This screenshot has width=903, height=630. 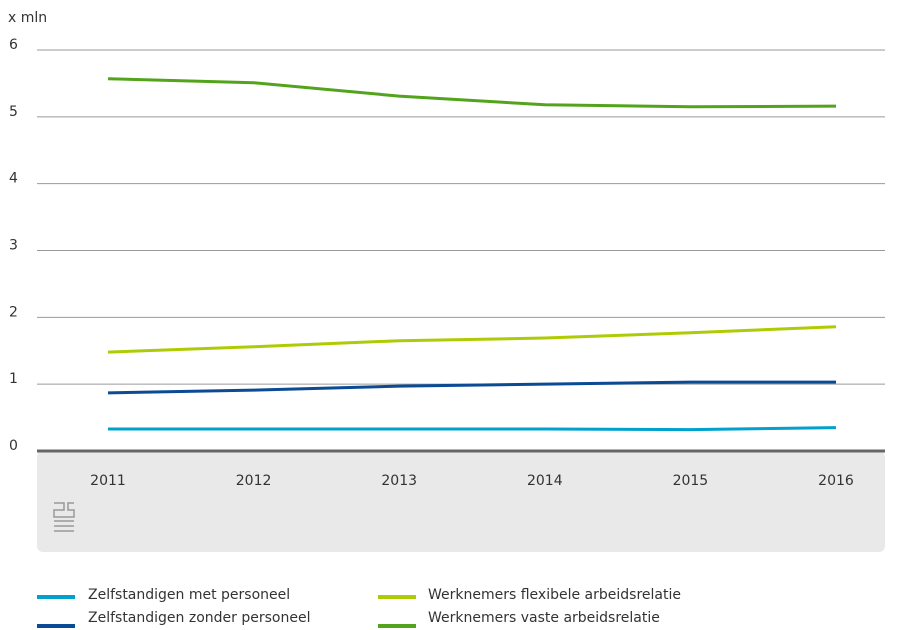 What do you see at coordinates (13, 45) in the screenshot?
I see `y-tick-label: 6` at bounding box center [13, 45].